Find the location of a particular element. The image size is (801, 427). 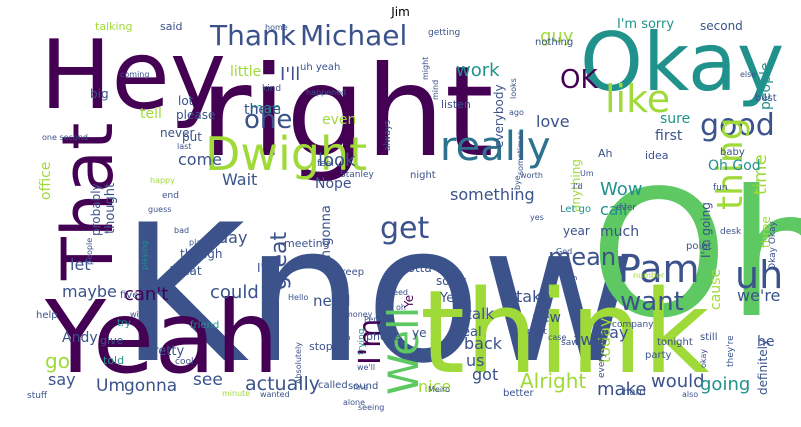

cloud-word: God is located at coordinates (564, 251).